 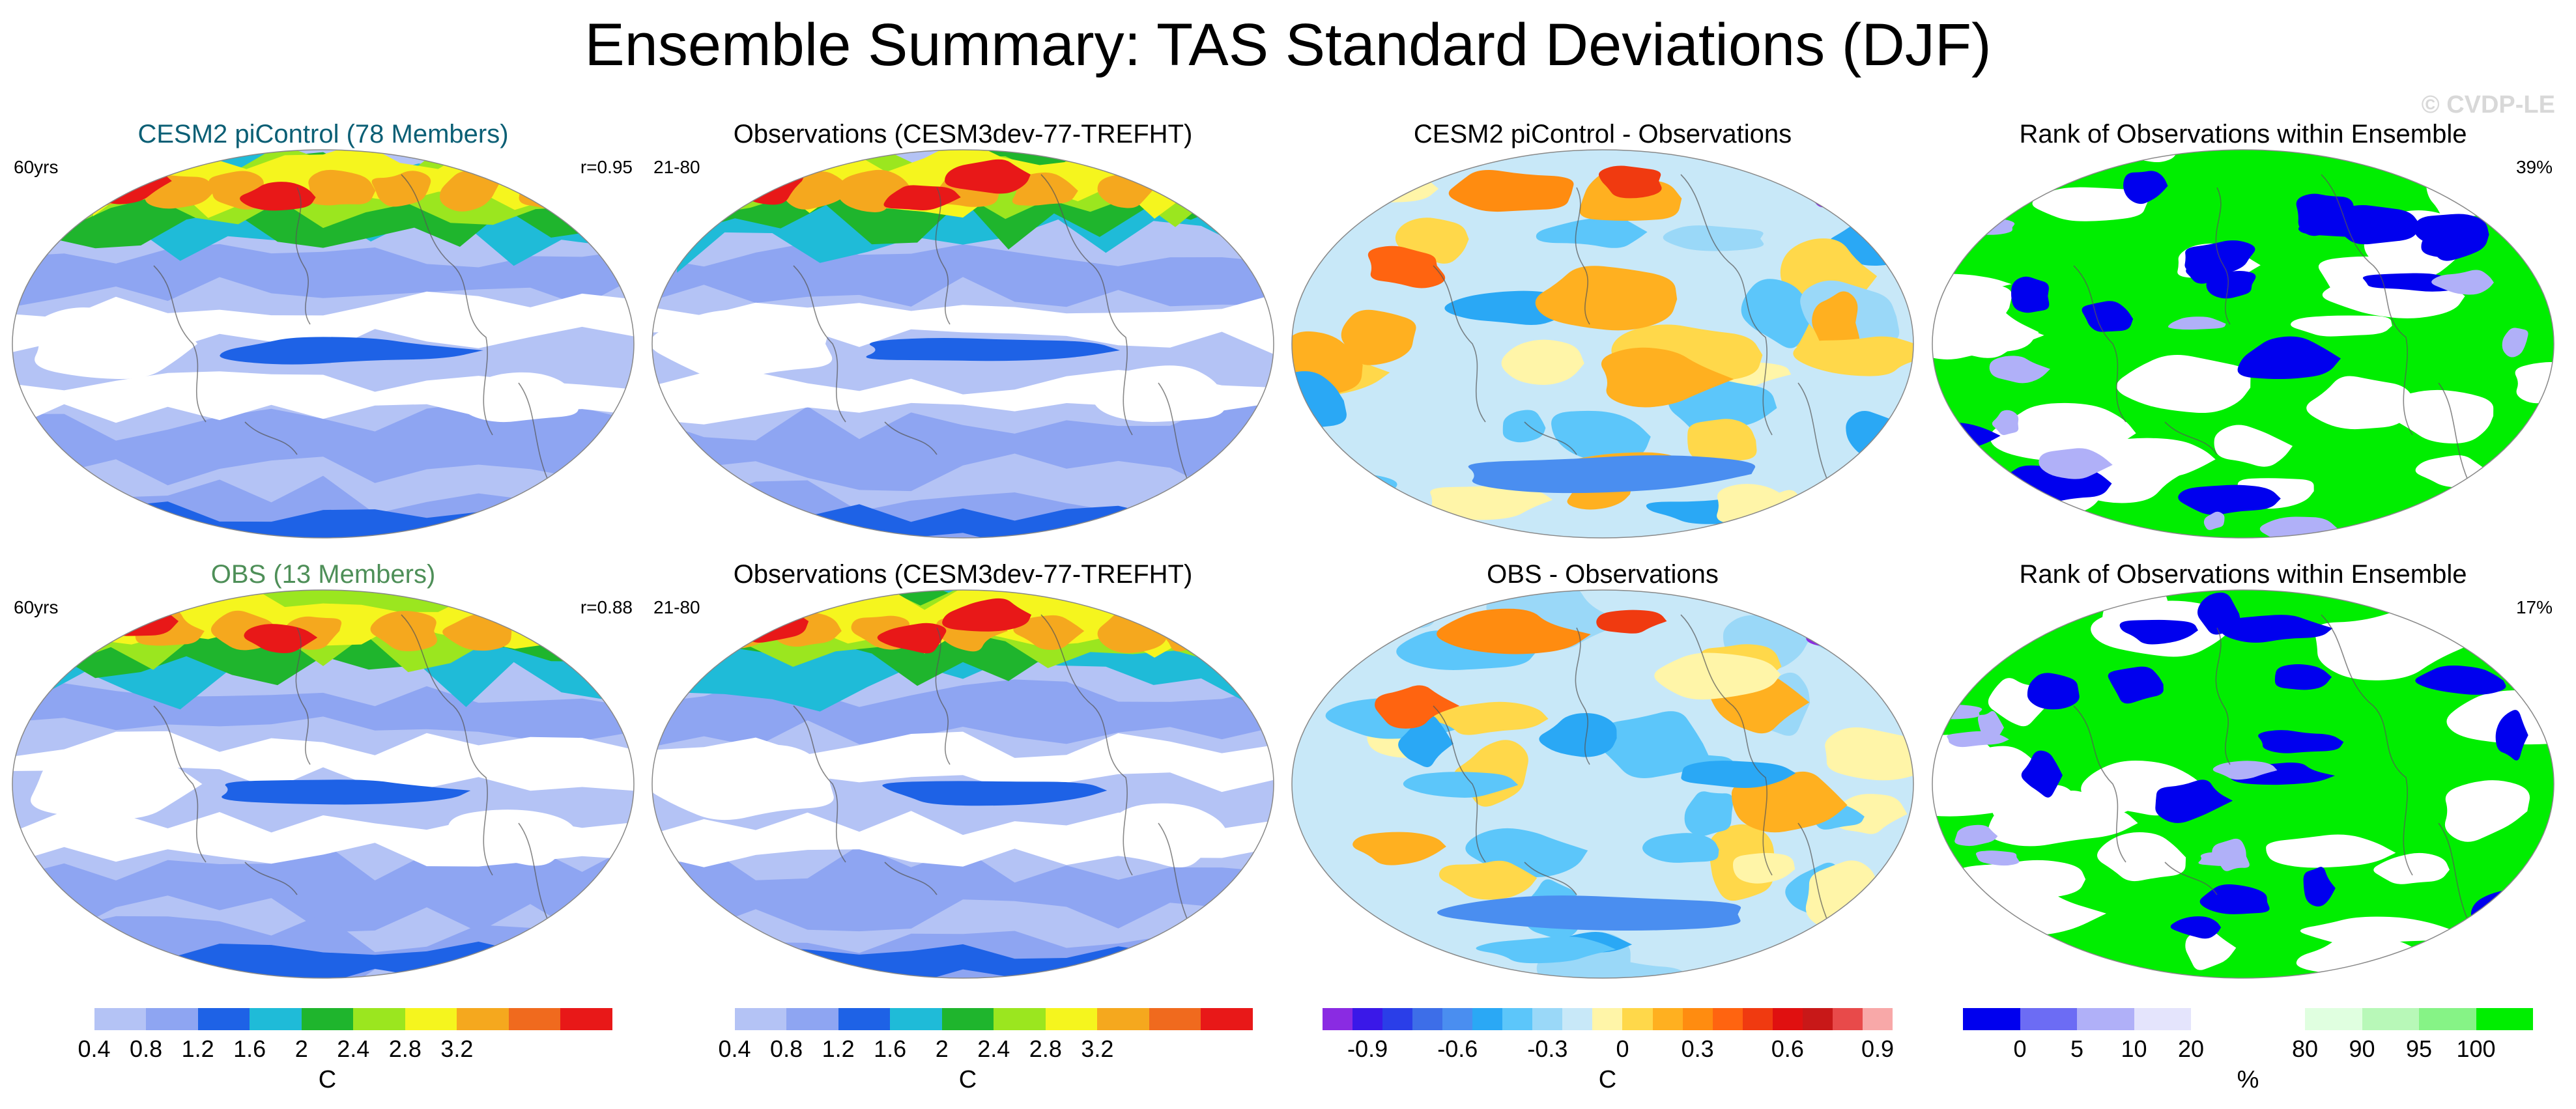 I want to click on colorbar-unit: %, so click(x=2248, y=1079).